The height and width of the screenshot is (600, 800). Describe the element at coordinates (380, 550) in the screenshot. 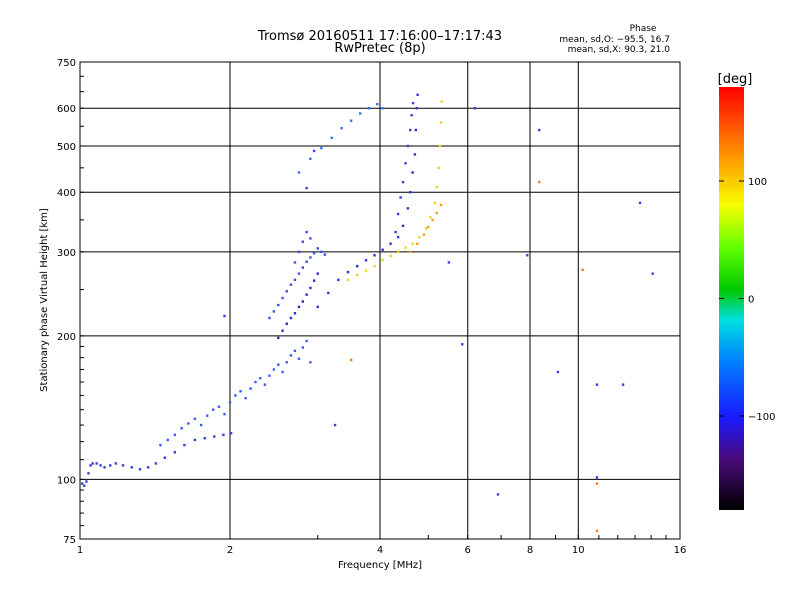

I see `x-tick-label: 4` at that location.